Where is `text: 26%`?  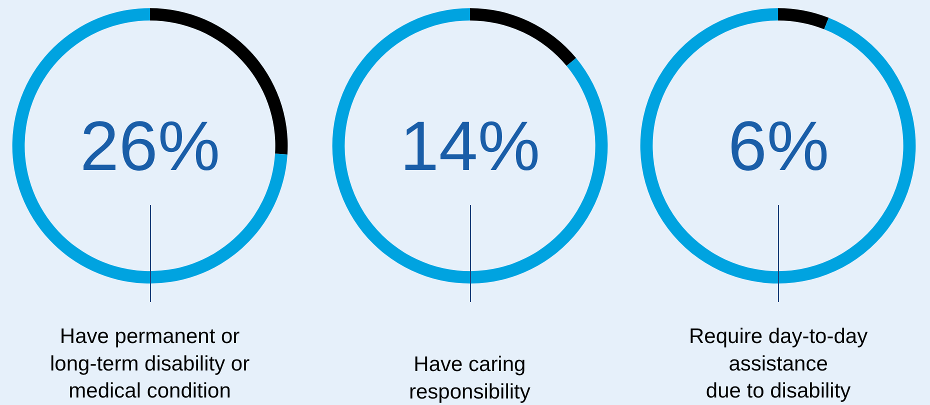 text: 26% is located at coordinates (150, 146).